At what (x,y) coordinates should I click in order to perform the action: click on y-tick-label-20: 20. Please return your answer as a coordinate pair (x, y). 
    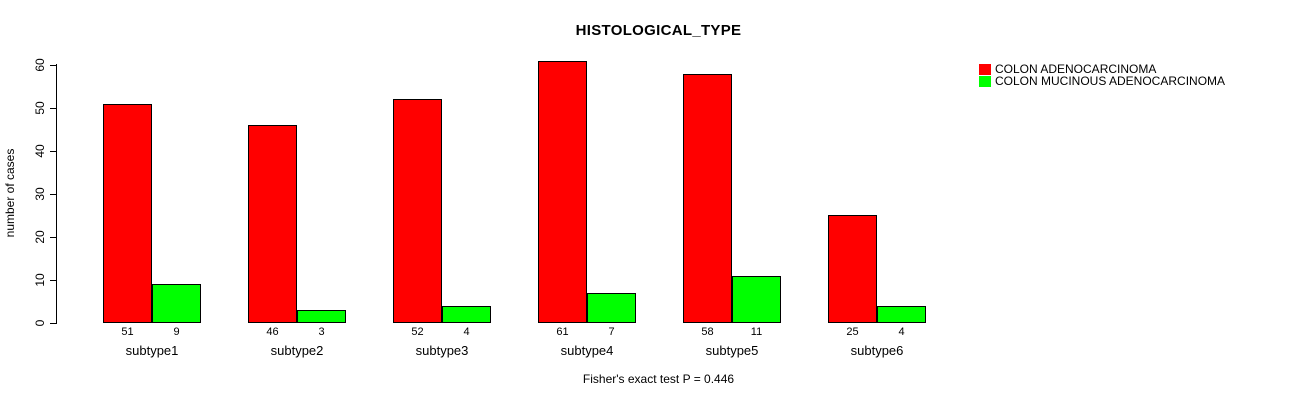
    Looking at the image, I should click on (40, 237).